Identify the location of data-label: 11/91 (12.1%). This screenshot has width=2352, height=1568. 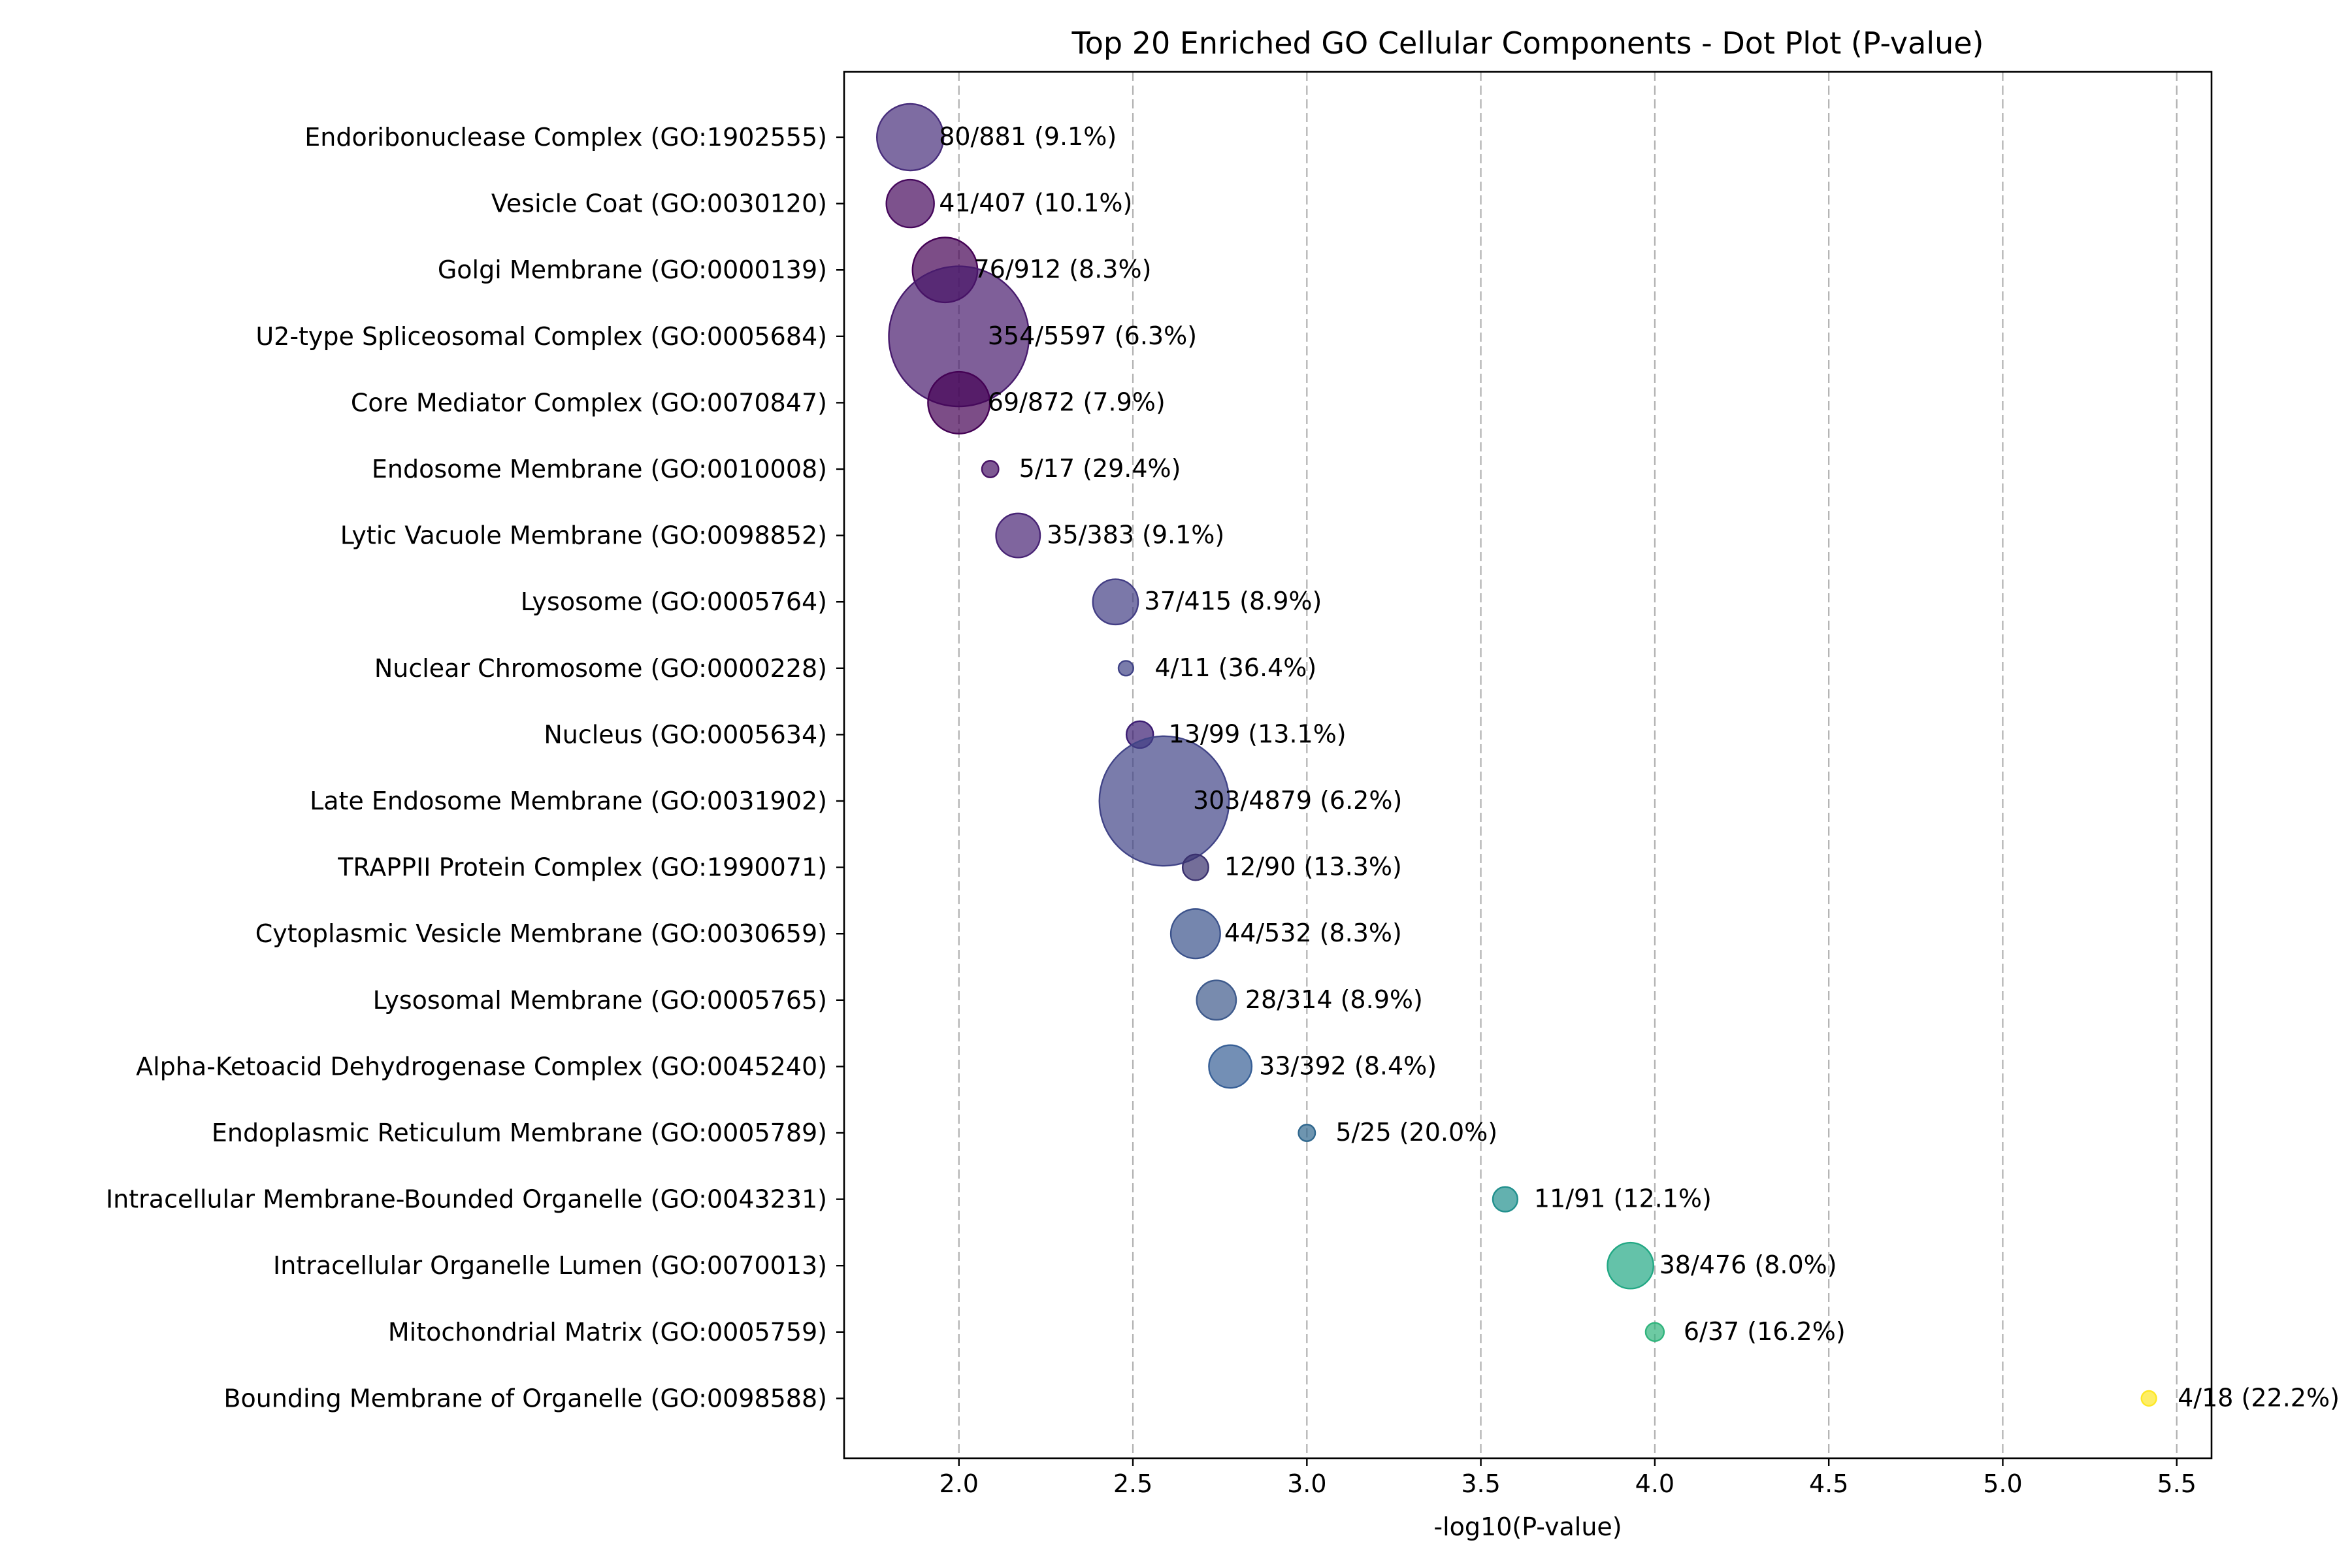
(1623, 1198).